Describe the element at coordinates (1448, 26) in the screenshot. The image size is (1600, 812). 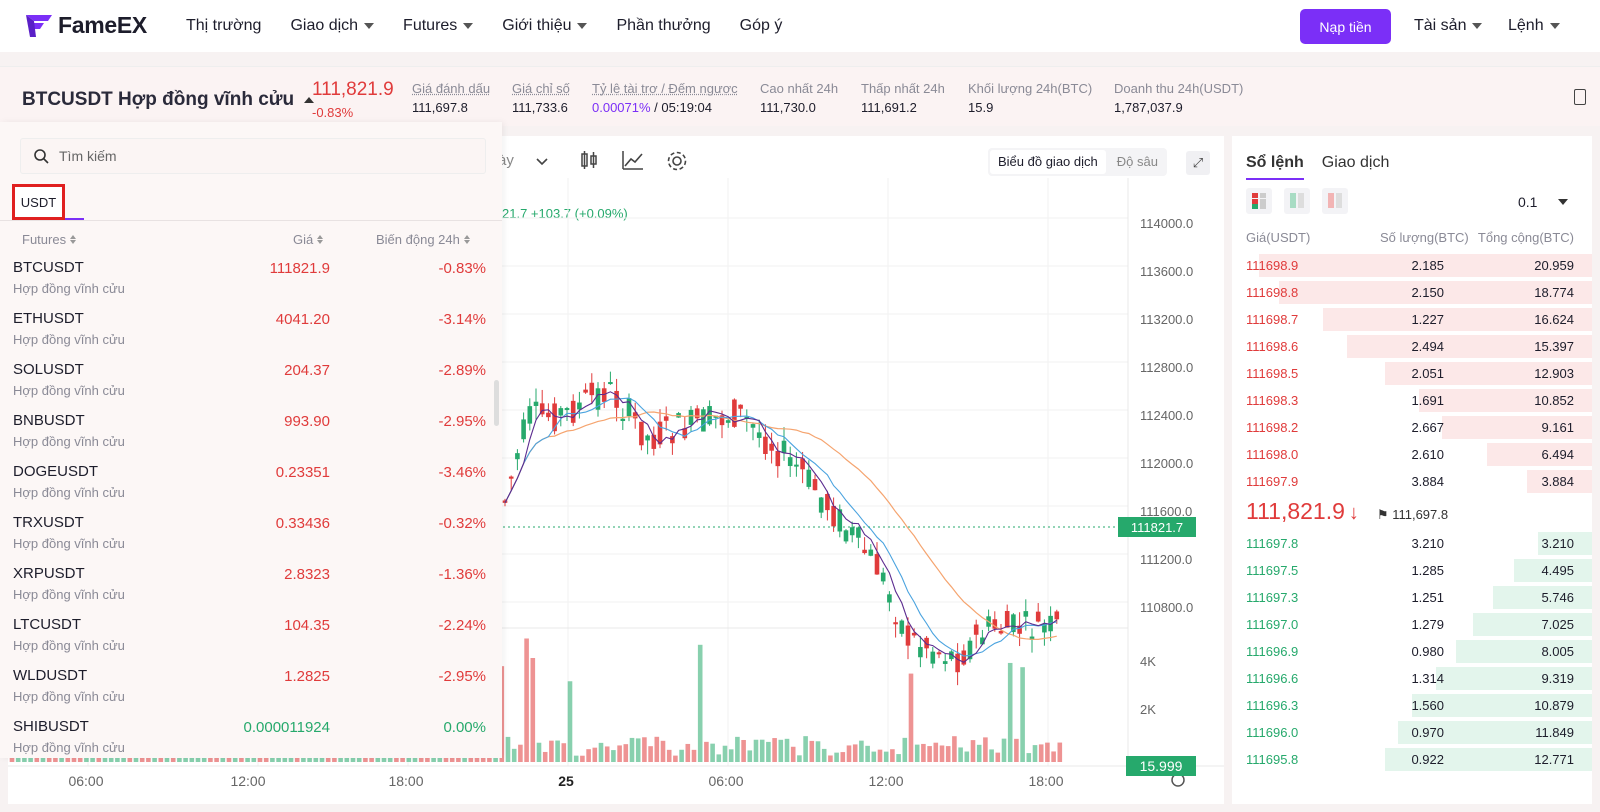
I see `assets-menu: Tài sản` at that location.